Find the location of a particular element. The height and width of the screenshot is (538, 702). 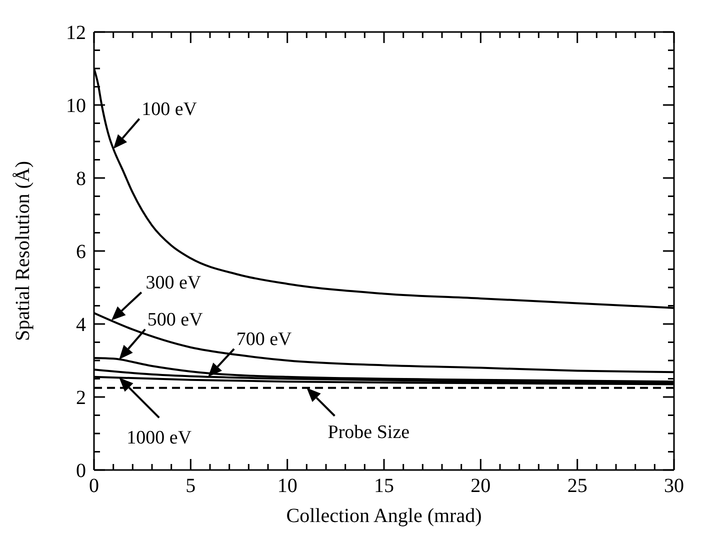

x-tick-label: 20 is located at coordinates (480, 486).